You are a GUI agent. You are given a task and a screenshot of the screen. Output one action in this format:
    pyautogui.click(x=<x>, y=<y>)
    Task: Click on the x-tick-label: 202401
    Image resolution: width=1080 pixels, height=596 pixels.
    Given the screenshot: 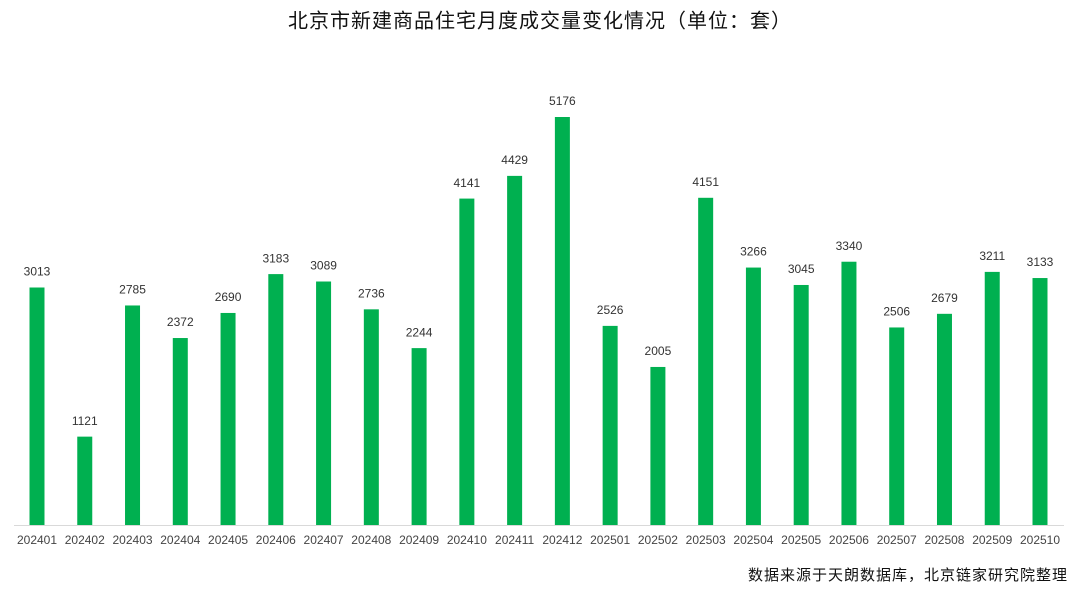 What is the action you would take?
    pyautogui.click(x=37, y=540)
    